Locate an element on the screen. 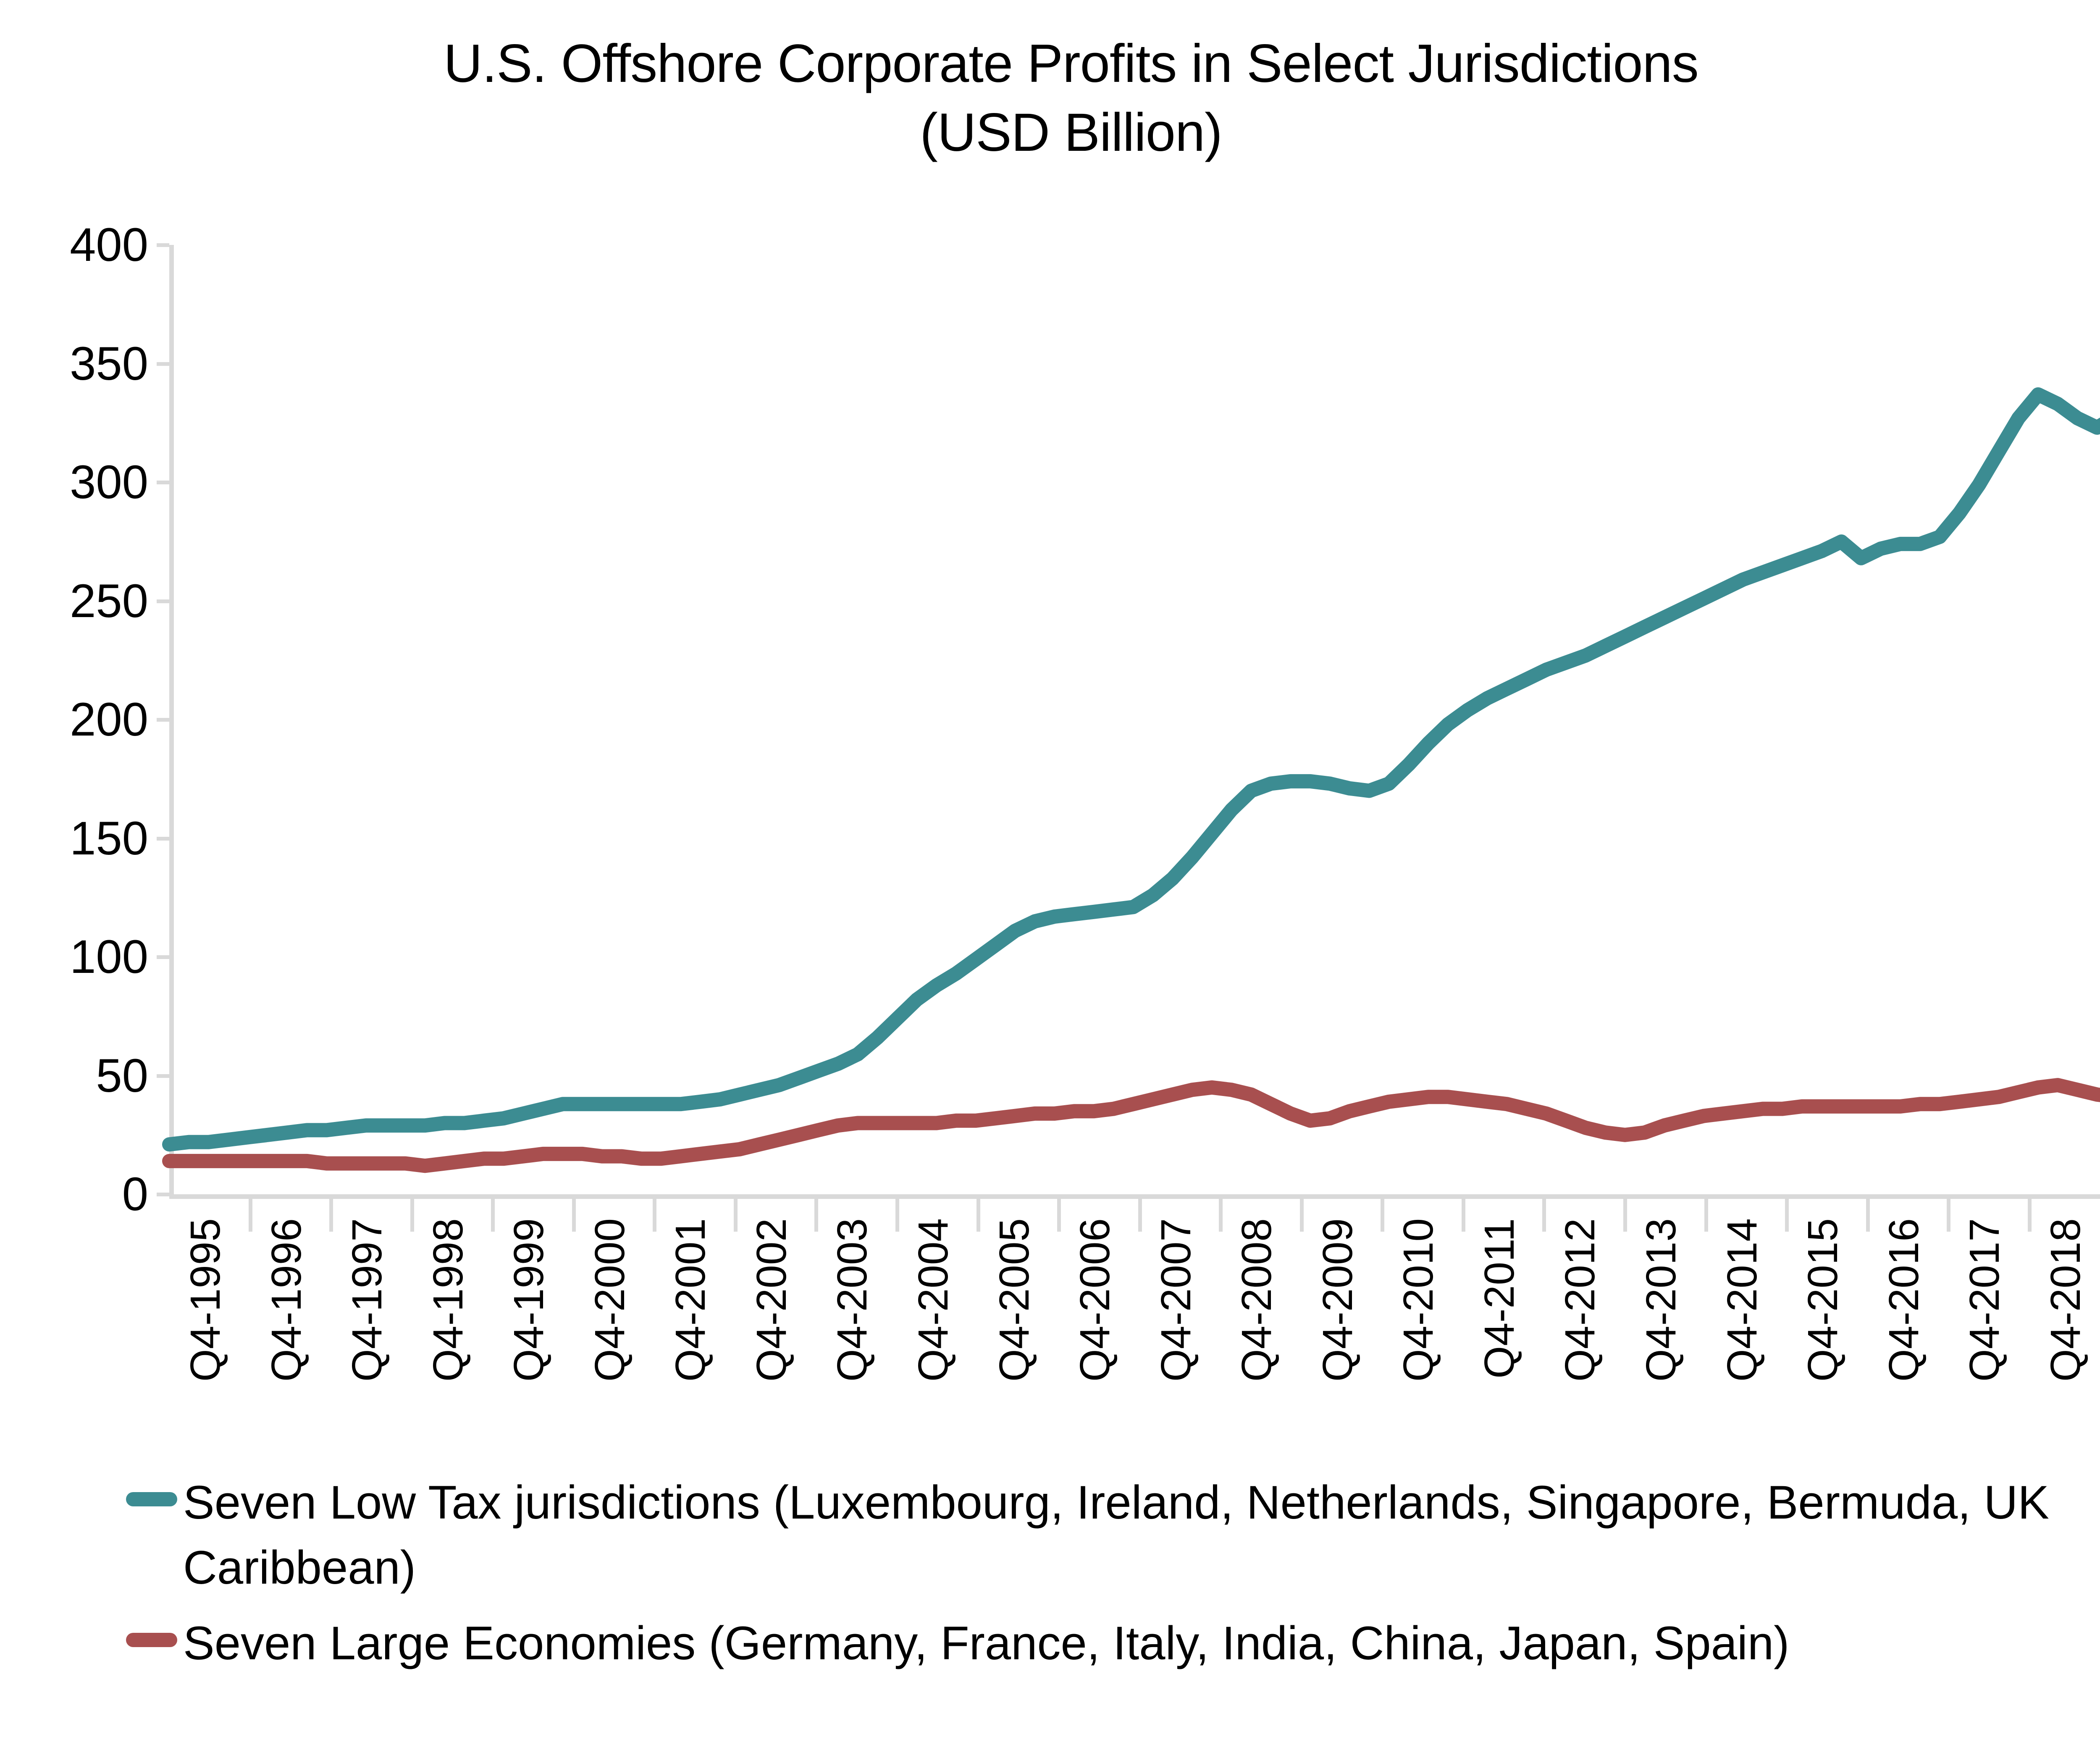  legend-swatch-large-economies is located at coordinates (151, 1640).